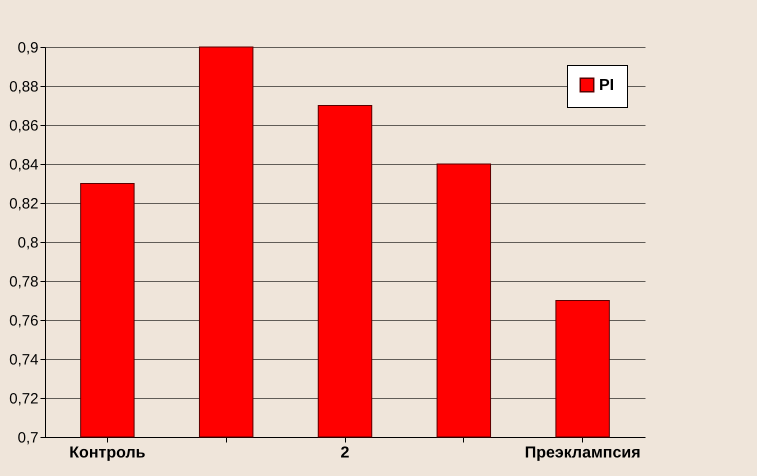 The height and width of the screenshot is (476, 757). Describe the element at coordinates (582, 453) in the screenshot. I see `x-tick-label: Преэклампсия` at that location.